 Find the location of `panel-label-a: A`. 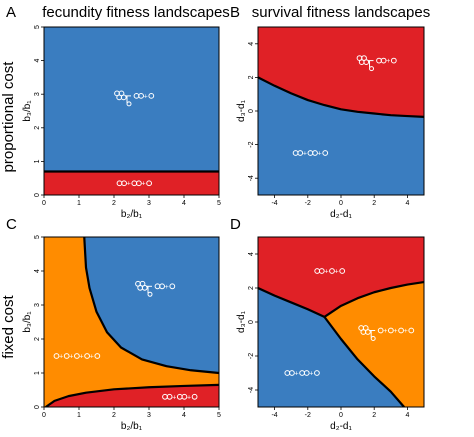

panel-label-a: A is located at coordinates (11, 12).